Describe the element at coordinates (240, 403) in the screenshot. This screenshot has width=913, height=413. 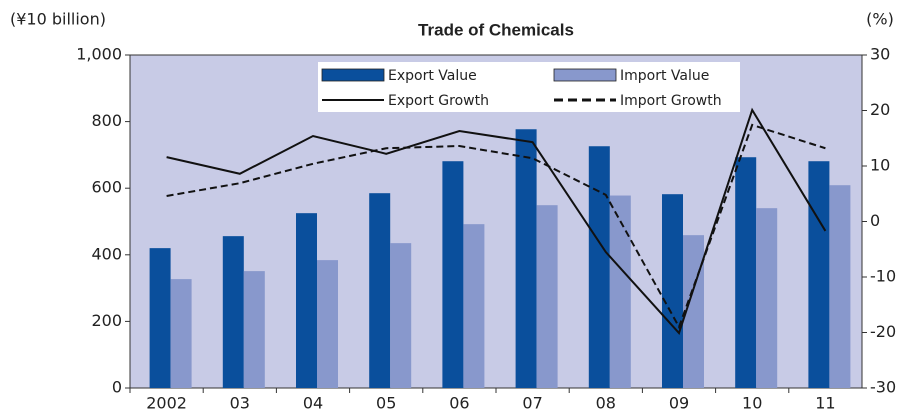
I see `x-tick-label: 03` at that location.